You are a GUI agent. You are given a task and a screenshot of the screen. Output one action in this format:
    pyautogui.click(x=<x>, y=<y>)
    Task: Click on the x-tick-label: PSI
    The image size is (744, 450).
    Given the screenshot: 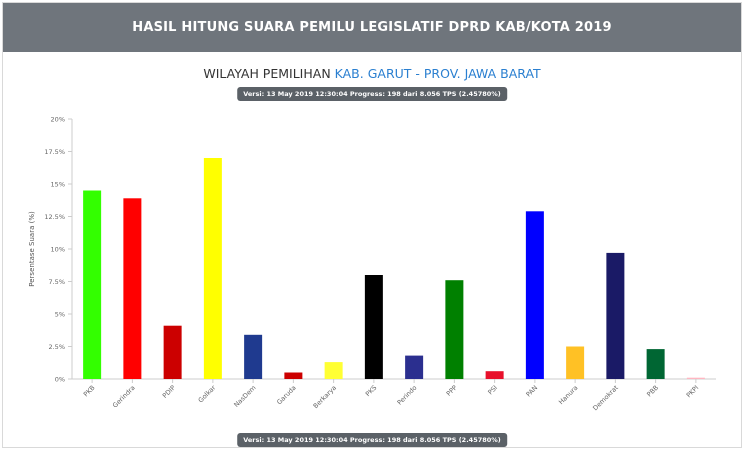 What is the action you would take?
    pyautogui.click(x=492, y=390)
    